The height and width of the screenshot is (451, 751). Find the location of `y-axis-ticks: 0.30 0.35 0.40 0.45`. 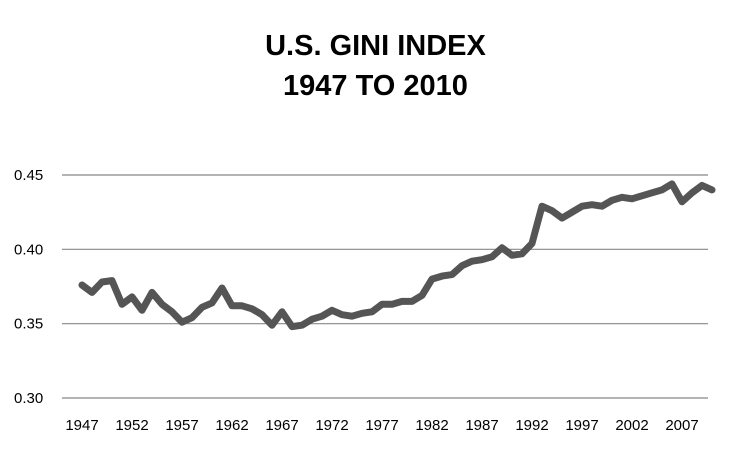

y-axis-ticks: 0.30 0.35 0.40 0.45 is located at coordinates (28, 287).